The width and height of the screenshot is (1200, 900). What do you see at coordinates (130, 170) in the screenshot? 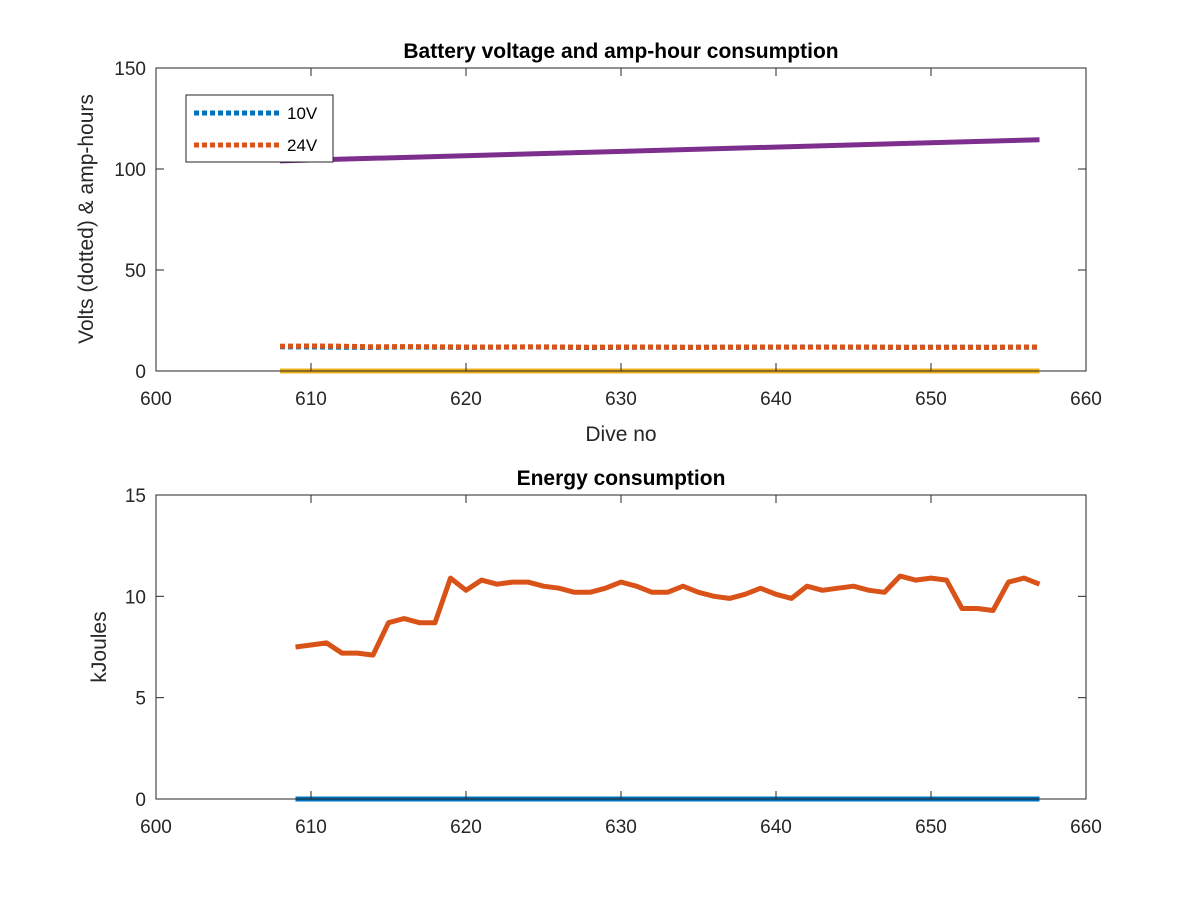
I see `voltage-chart-ytick-label: 100` at bounding box center [130, 170].